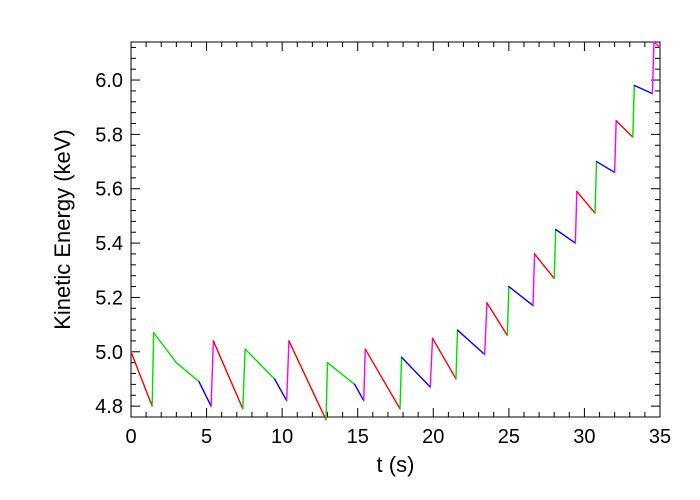 The image size is (700, 500). I want to click on y-tick-label: 5.2, so click(109, 298).